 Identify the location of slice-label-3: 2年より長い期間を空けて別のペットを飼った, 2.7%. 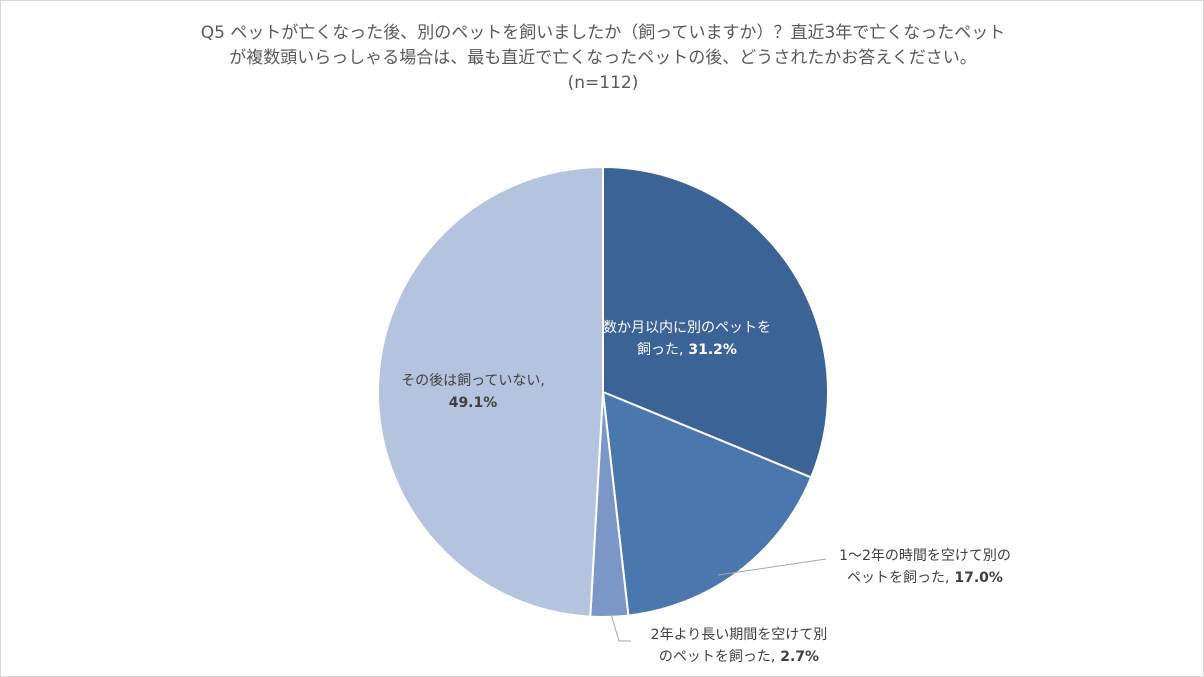
(739, 646).